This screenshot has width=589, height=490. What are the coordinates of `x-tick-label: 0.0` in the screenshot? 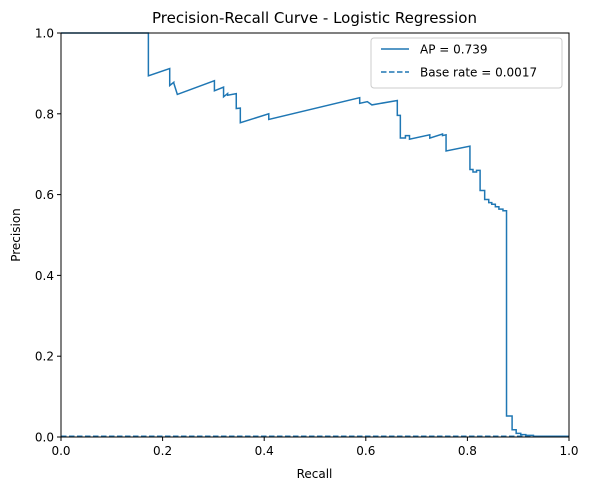 It's located at (60, 451).